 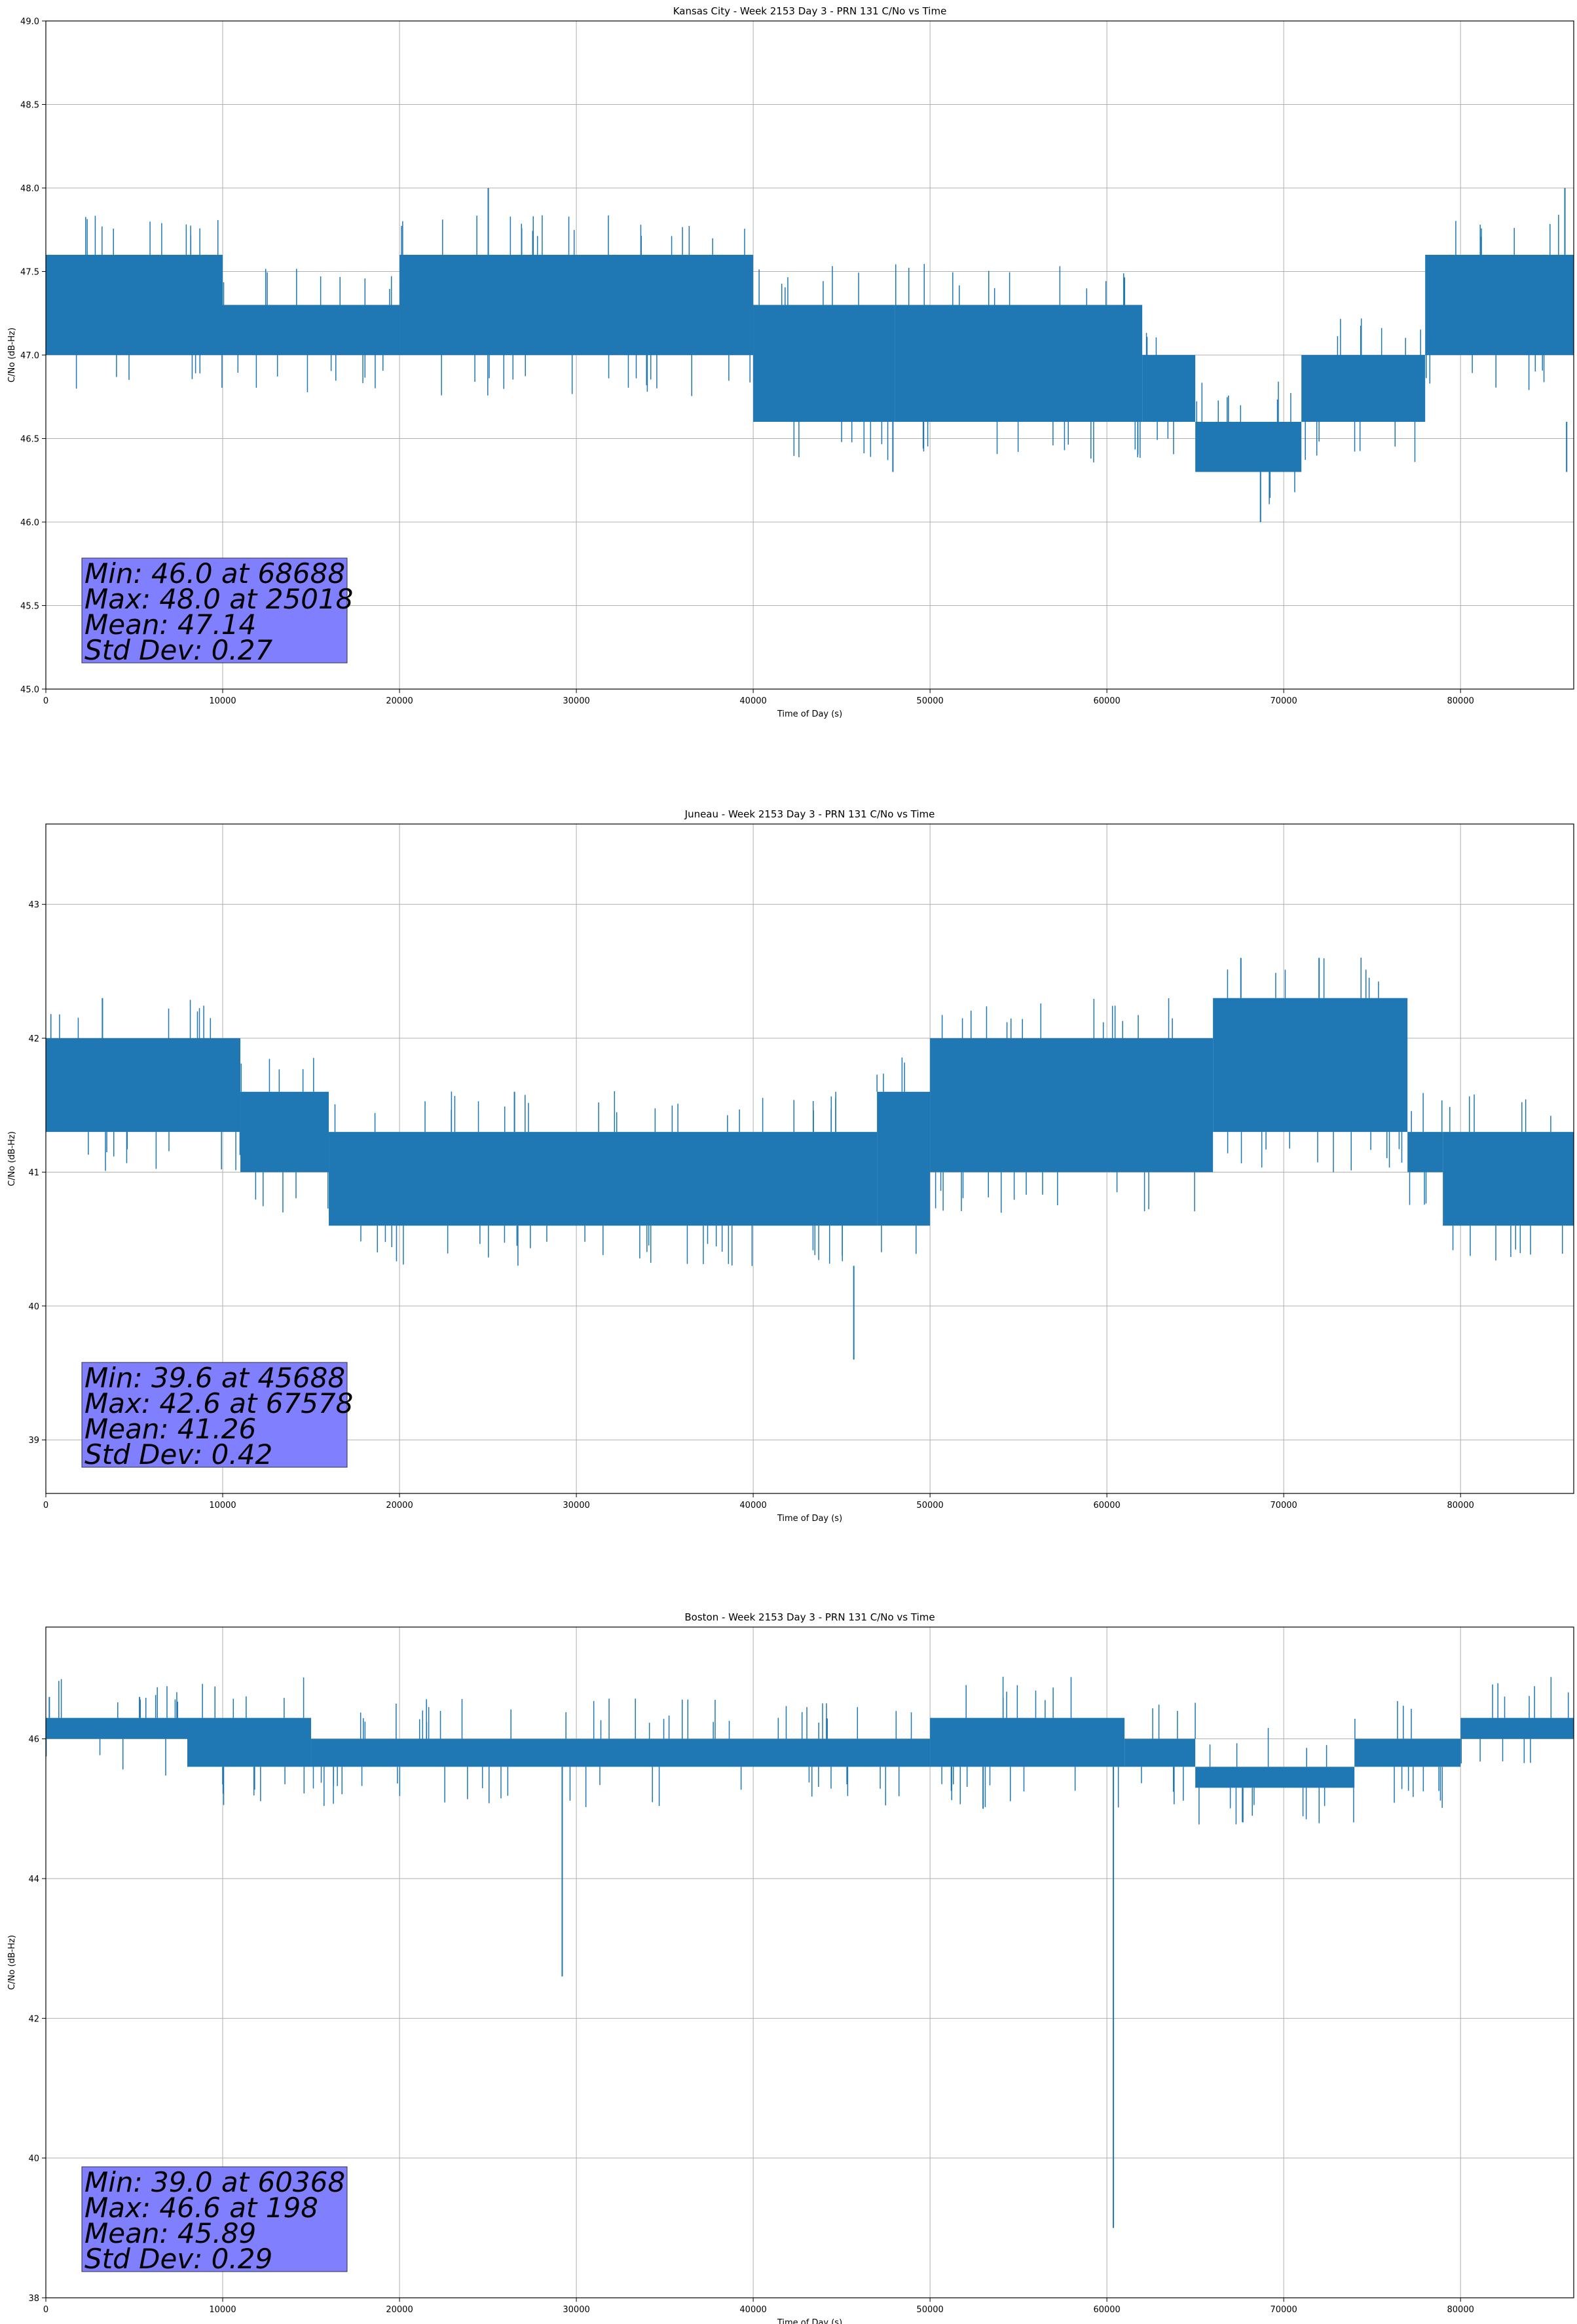 What do you see at coordinates (29, 440) in the screenshot?
I see `y-tick-label: 46.5` at bounding box center [29, 440].